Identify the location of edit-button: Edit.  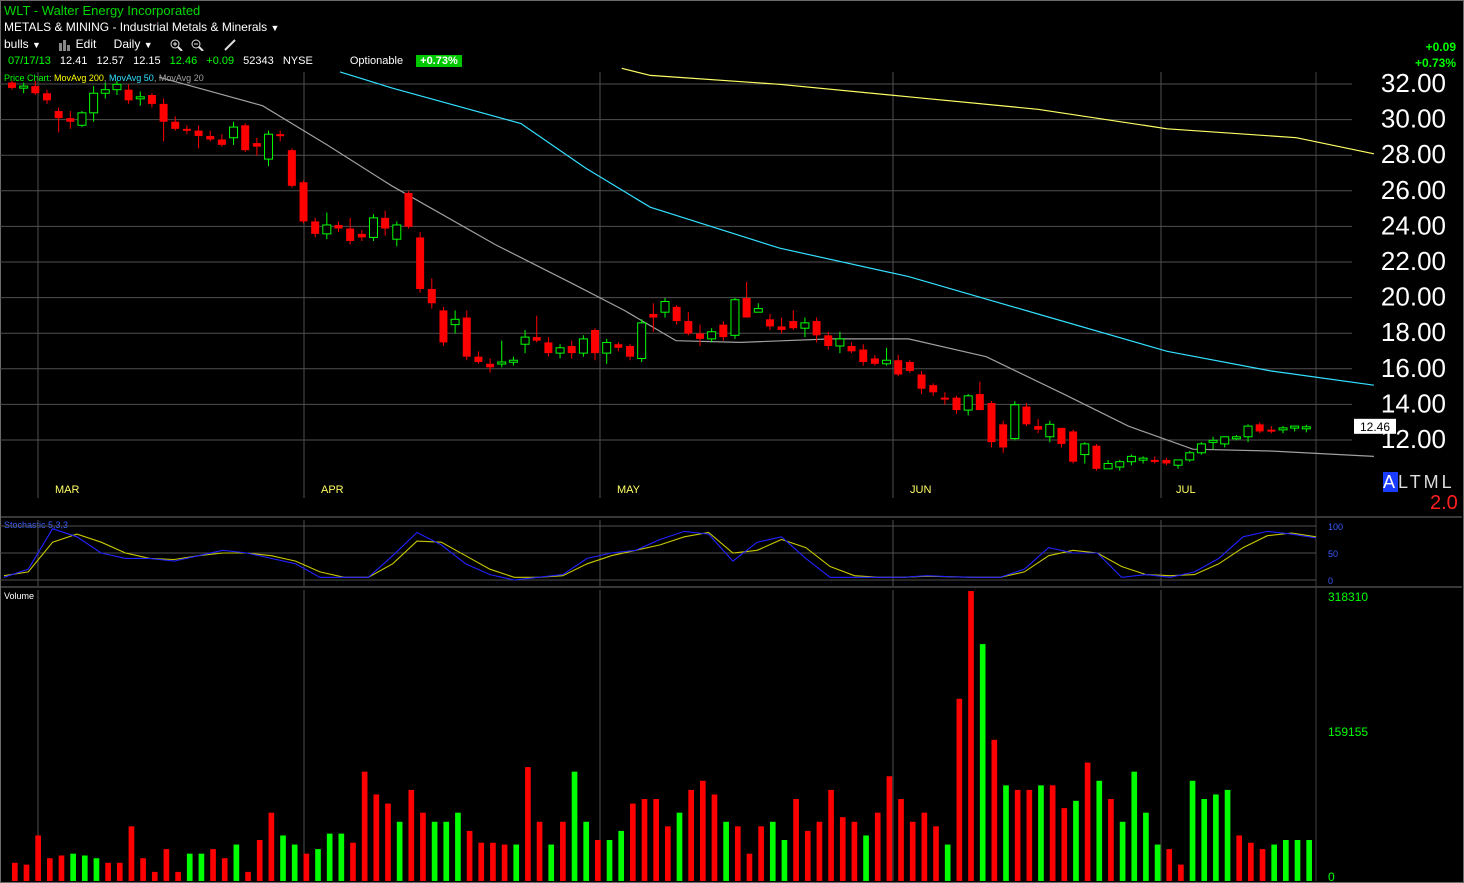
(77, 44).